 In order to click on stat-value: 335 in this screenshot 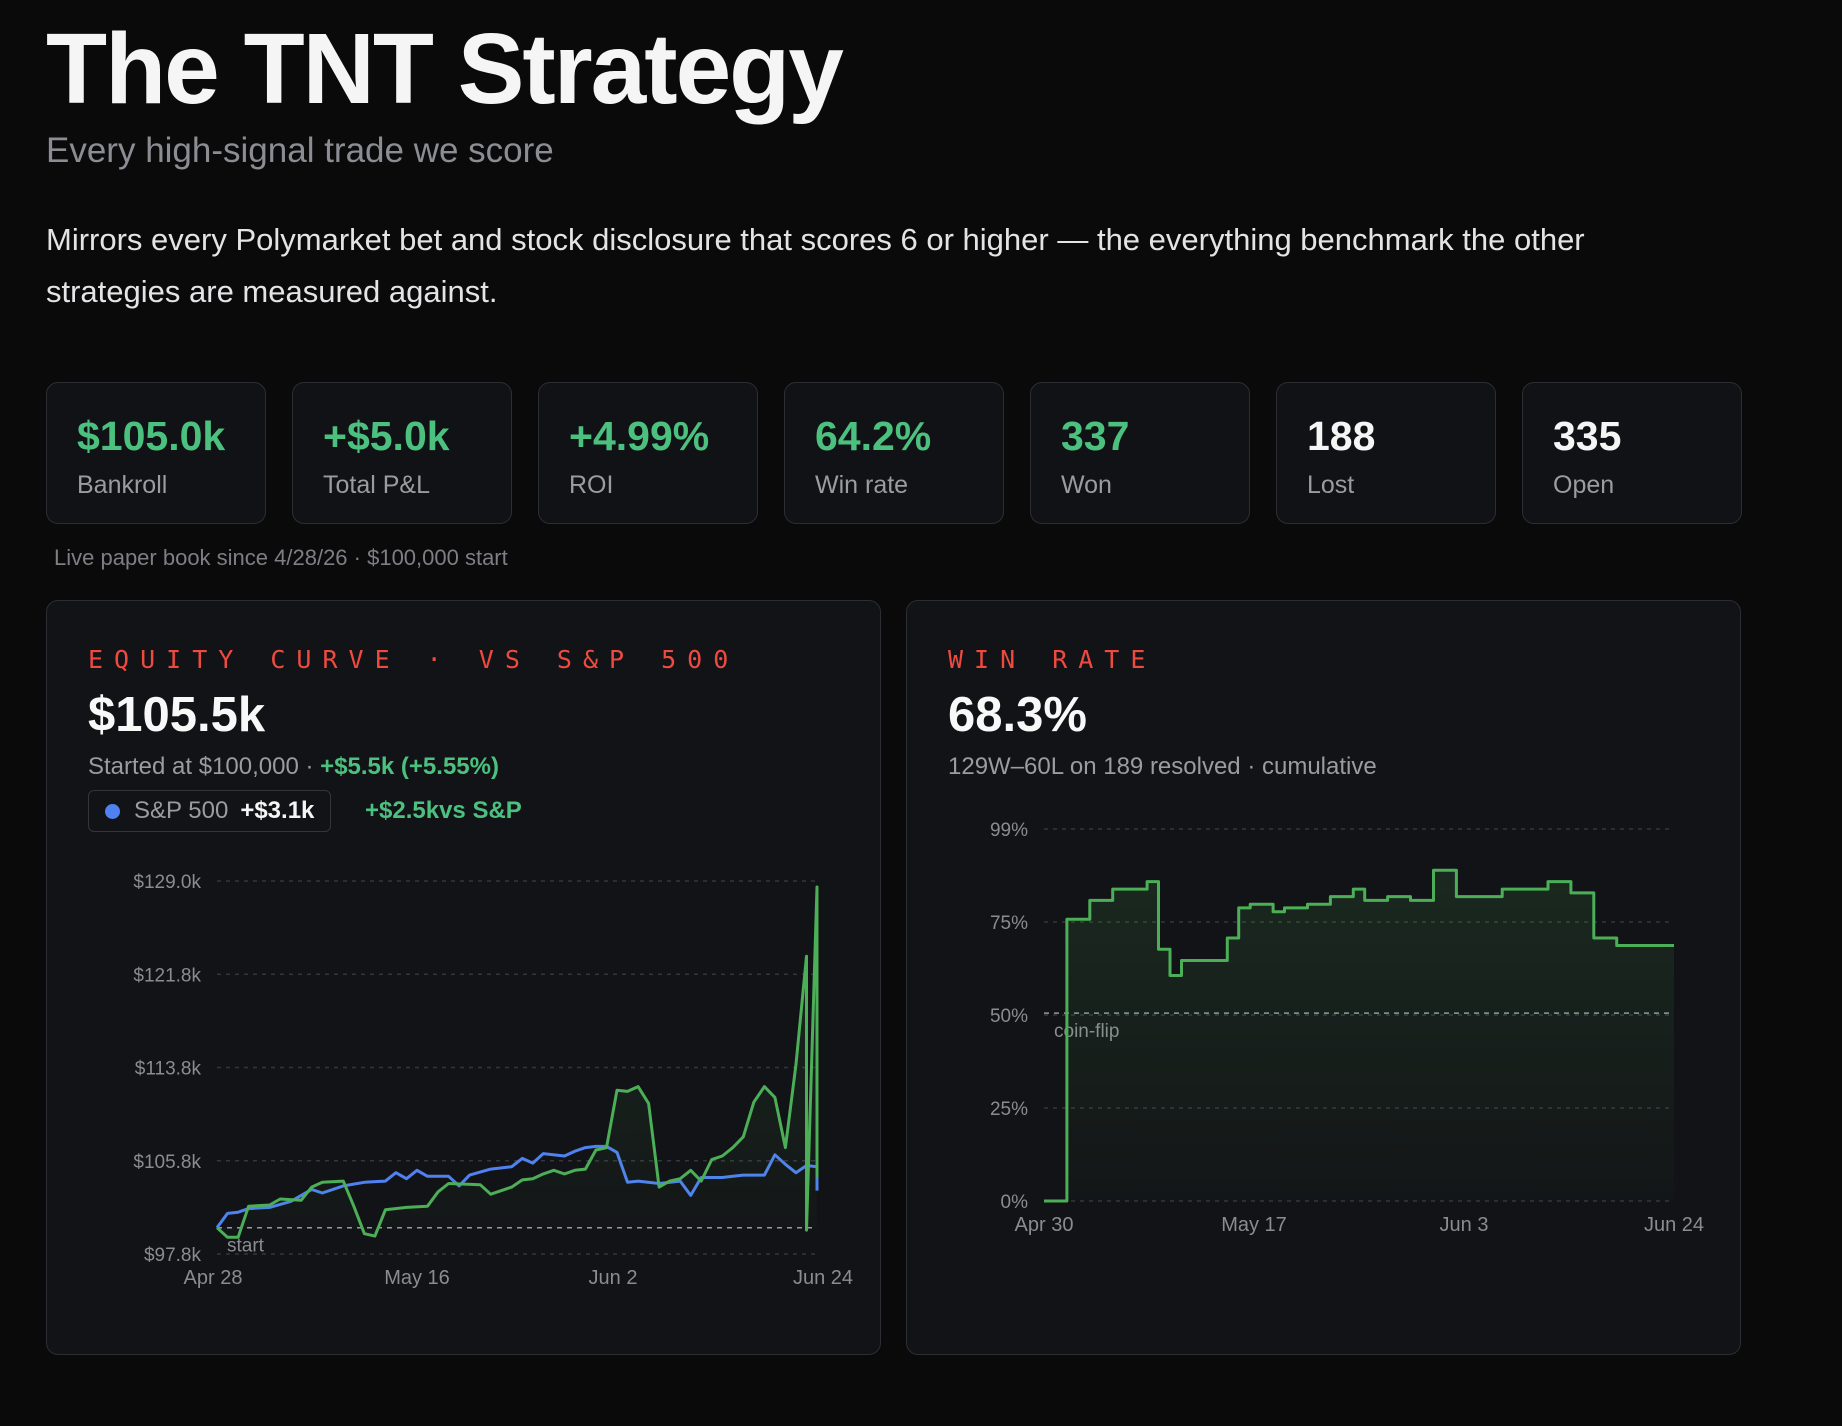, I will do `click(1587, 436)`.